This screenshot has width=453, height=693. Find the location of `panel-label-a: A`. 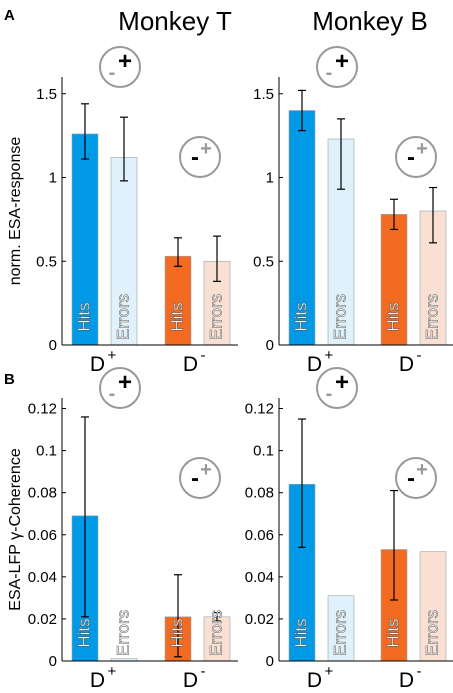

panel-label-a: A is located at coordinates (9, 15).